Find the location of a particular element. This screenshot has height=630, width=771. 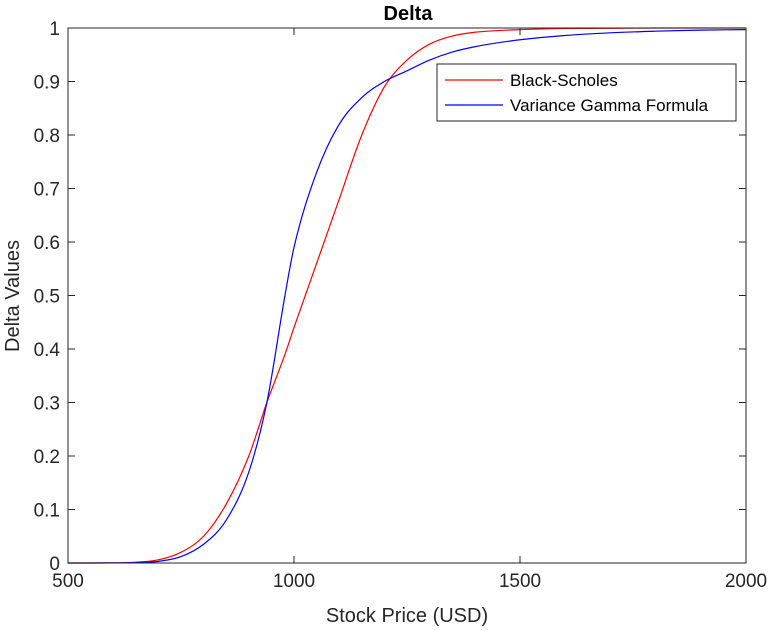

y-tick-label: 0.7 is located at coordinates (47, 190).